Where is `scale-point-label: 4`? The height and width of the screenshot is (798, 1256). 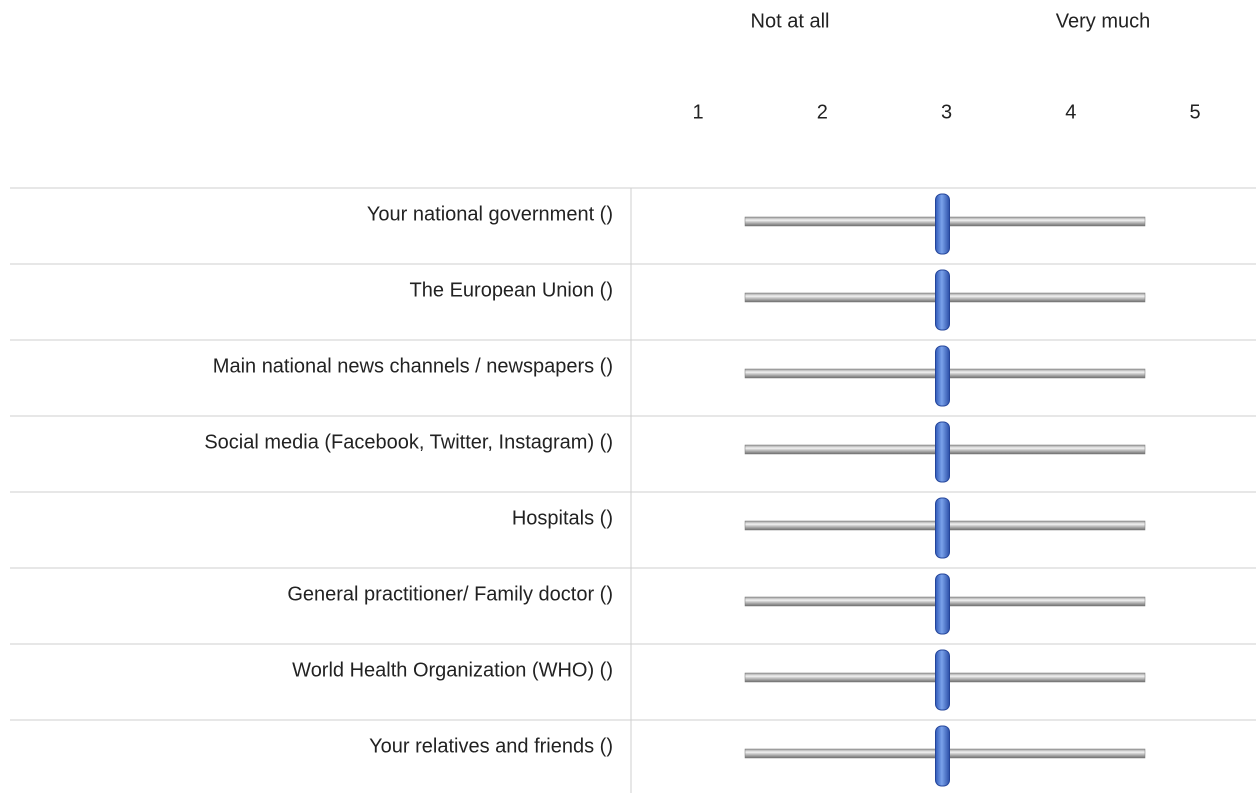
scale-point-label: 4 is located at coordinates (1070, 112).